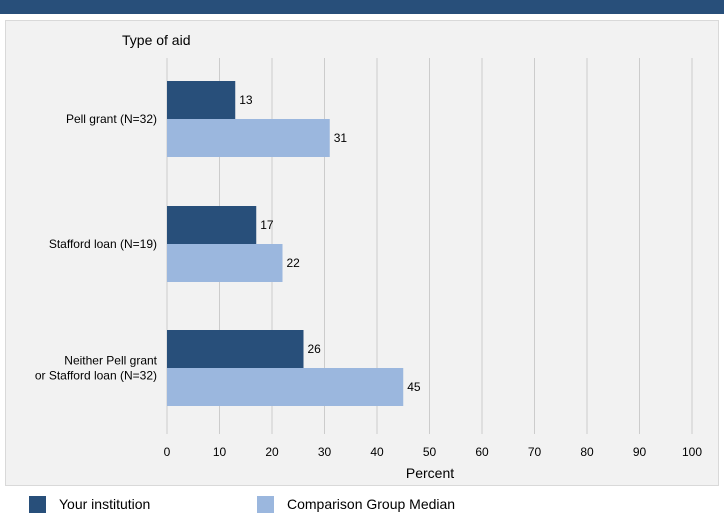 This screenshot has height=516, width=724. Describe the element at coordinates (265, 504) in the screenshot. I see `legend-swatch-secondary` at that location.